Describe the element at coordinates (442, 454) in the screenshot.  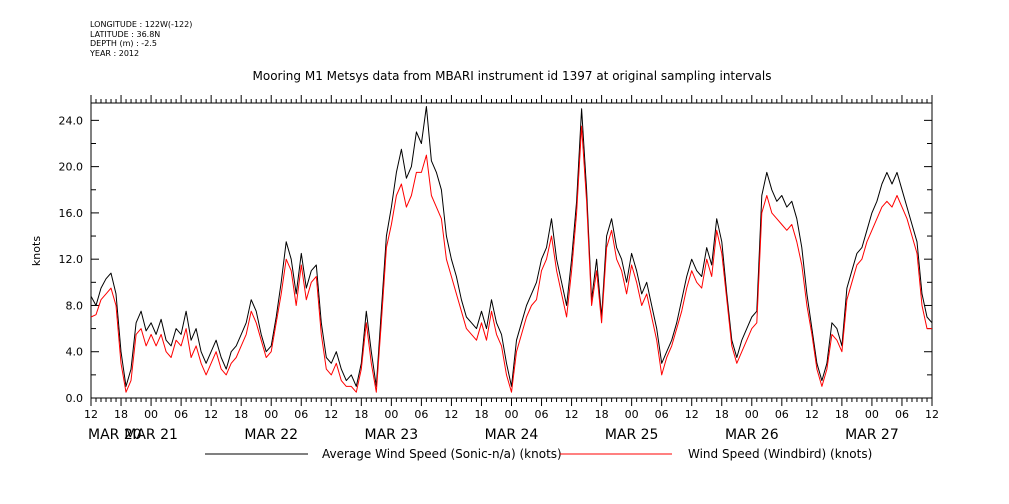
I see `legend-label: Average Wind Speed (Sonic-n/a) (knots)` at that location.